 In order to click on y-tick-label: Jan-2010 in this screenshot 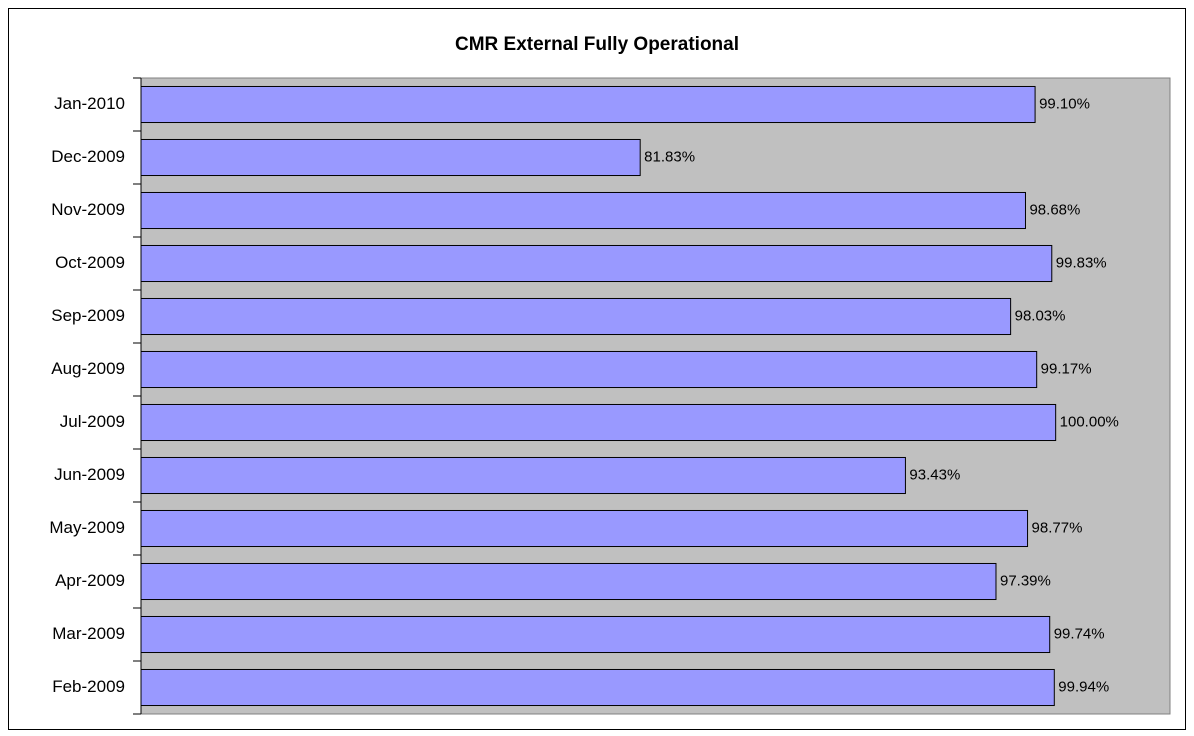, I will do `click(89, 103)`.